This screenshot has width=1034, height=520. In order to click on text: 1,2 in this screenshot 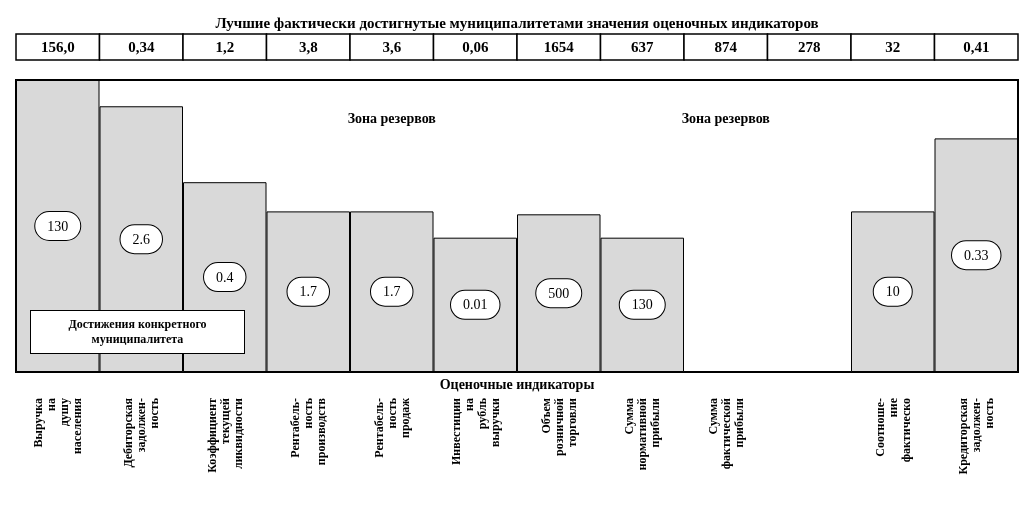, I will do `click(225, 47)`.